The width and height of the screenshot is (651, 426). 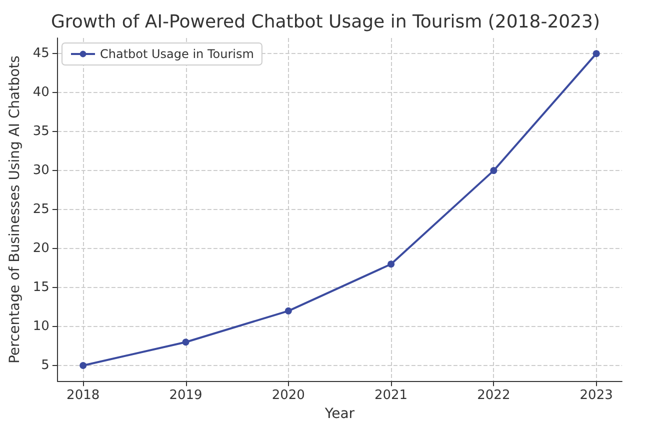 I want to click on y-tick-label: 5, so click(x=45, y=366).